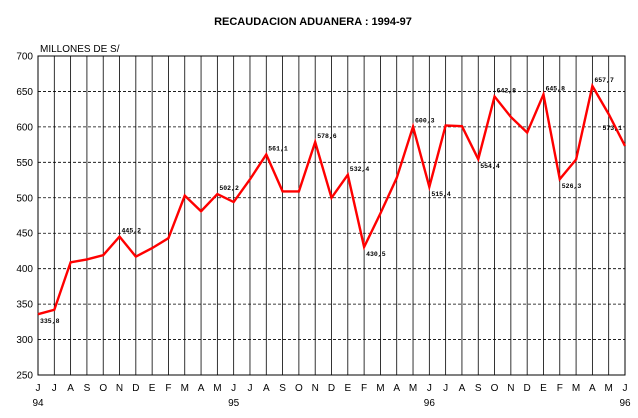 The width and height of the screenshot is (638, 418). What do you see at coordinates (572, 186) in the screenshot?
I see `data-label: 526,3` at bounding box center [572, 186].